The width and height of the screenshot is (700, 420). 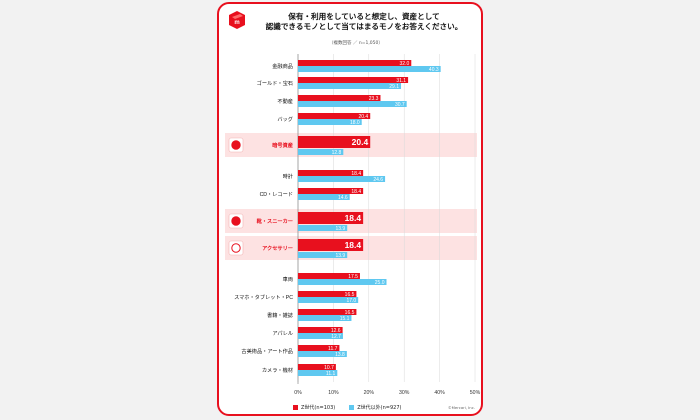 I want to click on value-label-other: 13.8, so click(x=340, y=355).